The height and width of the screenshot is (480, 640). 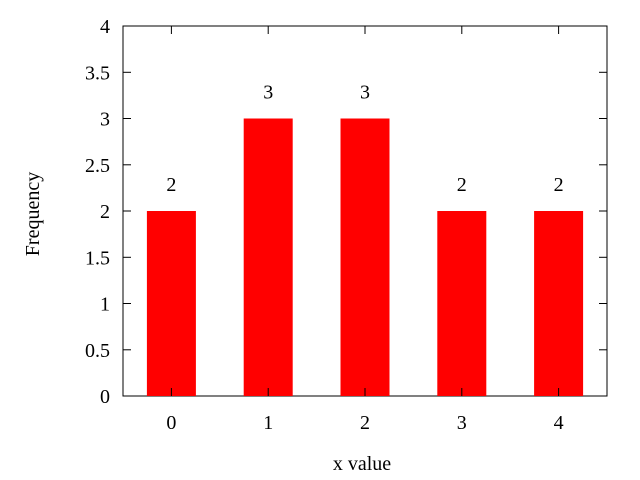 I want to click on y-tick-label: 1.5, so click(x=97, y=258).